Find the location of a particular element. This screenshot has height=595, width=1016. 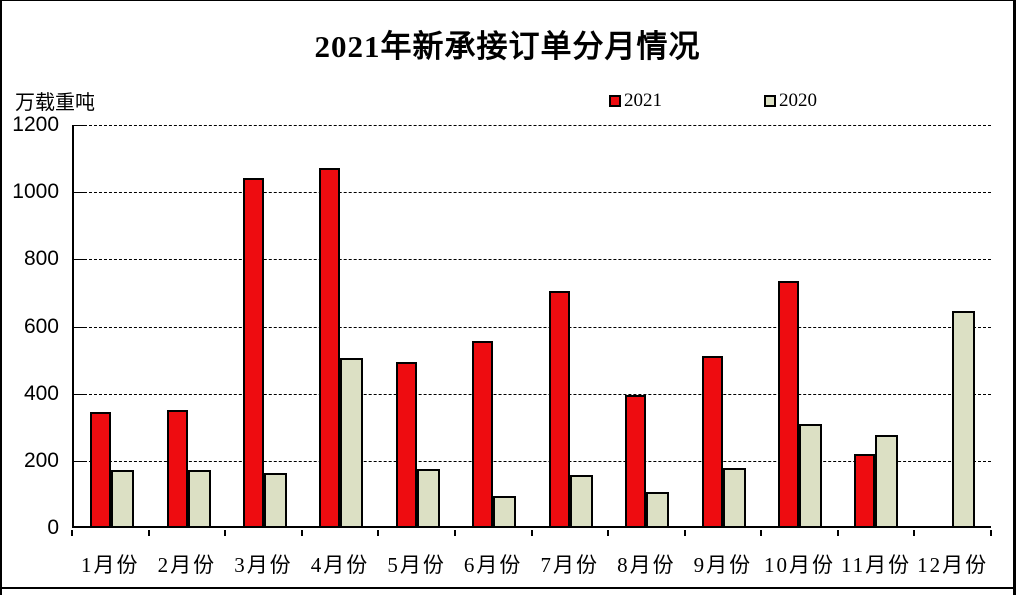

y-axis-unit-label: 万载重吨 is located at coordinates (55, 103).